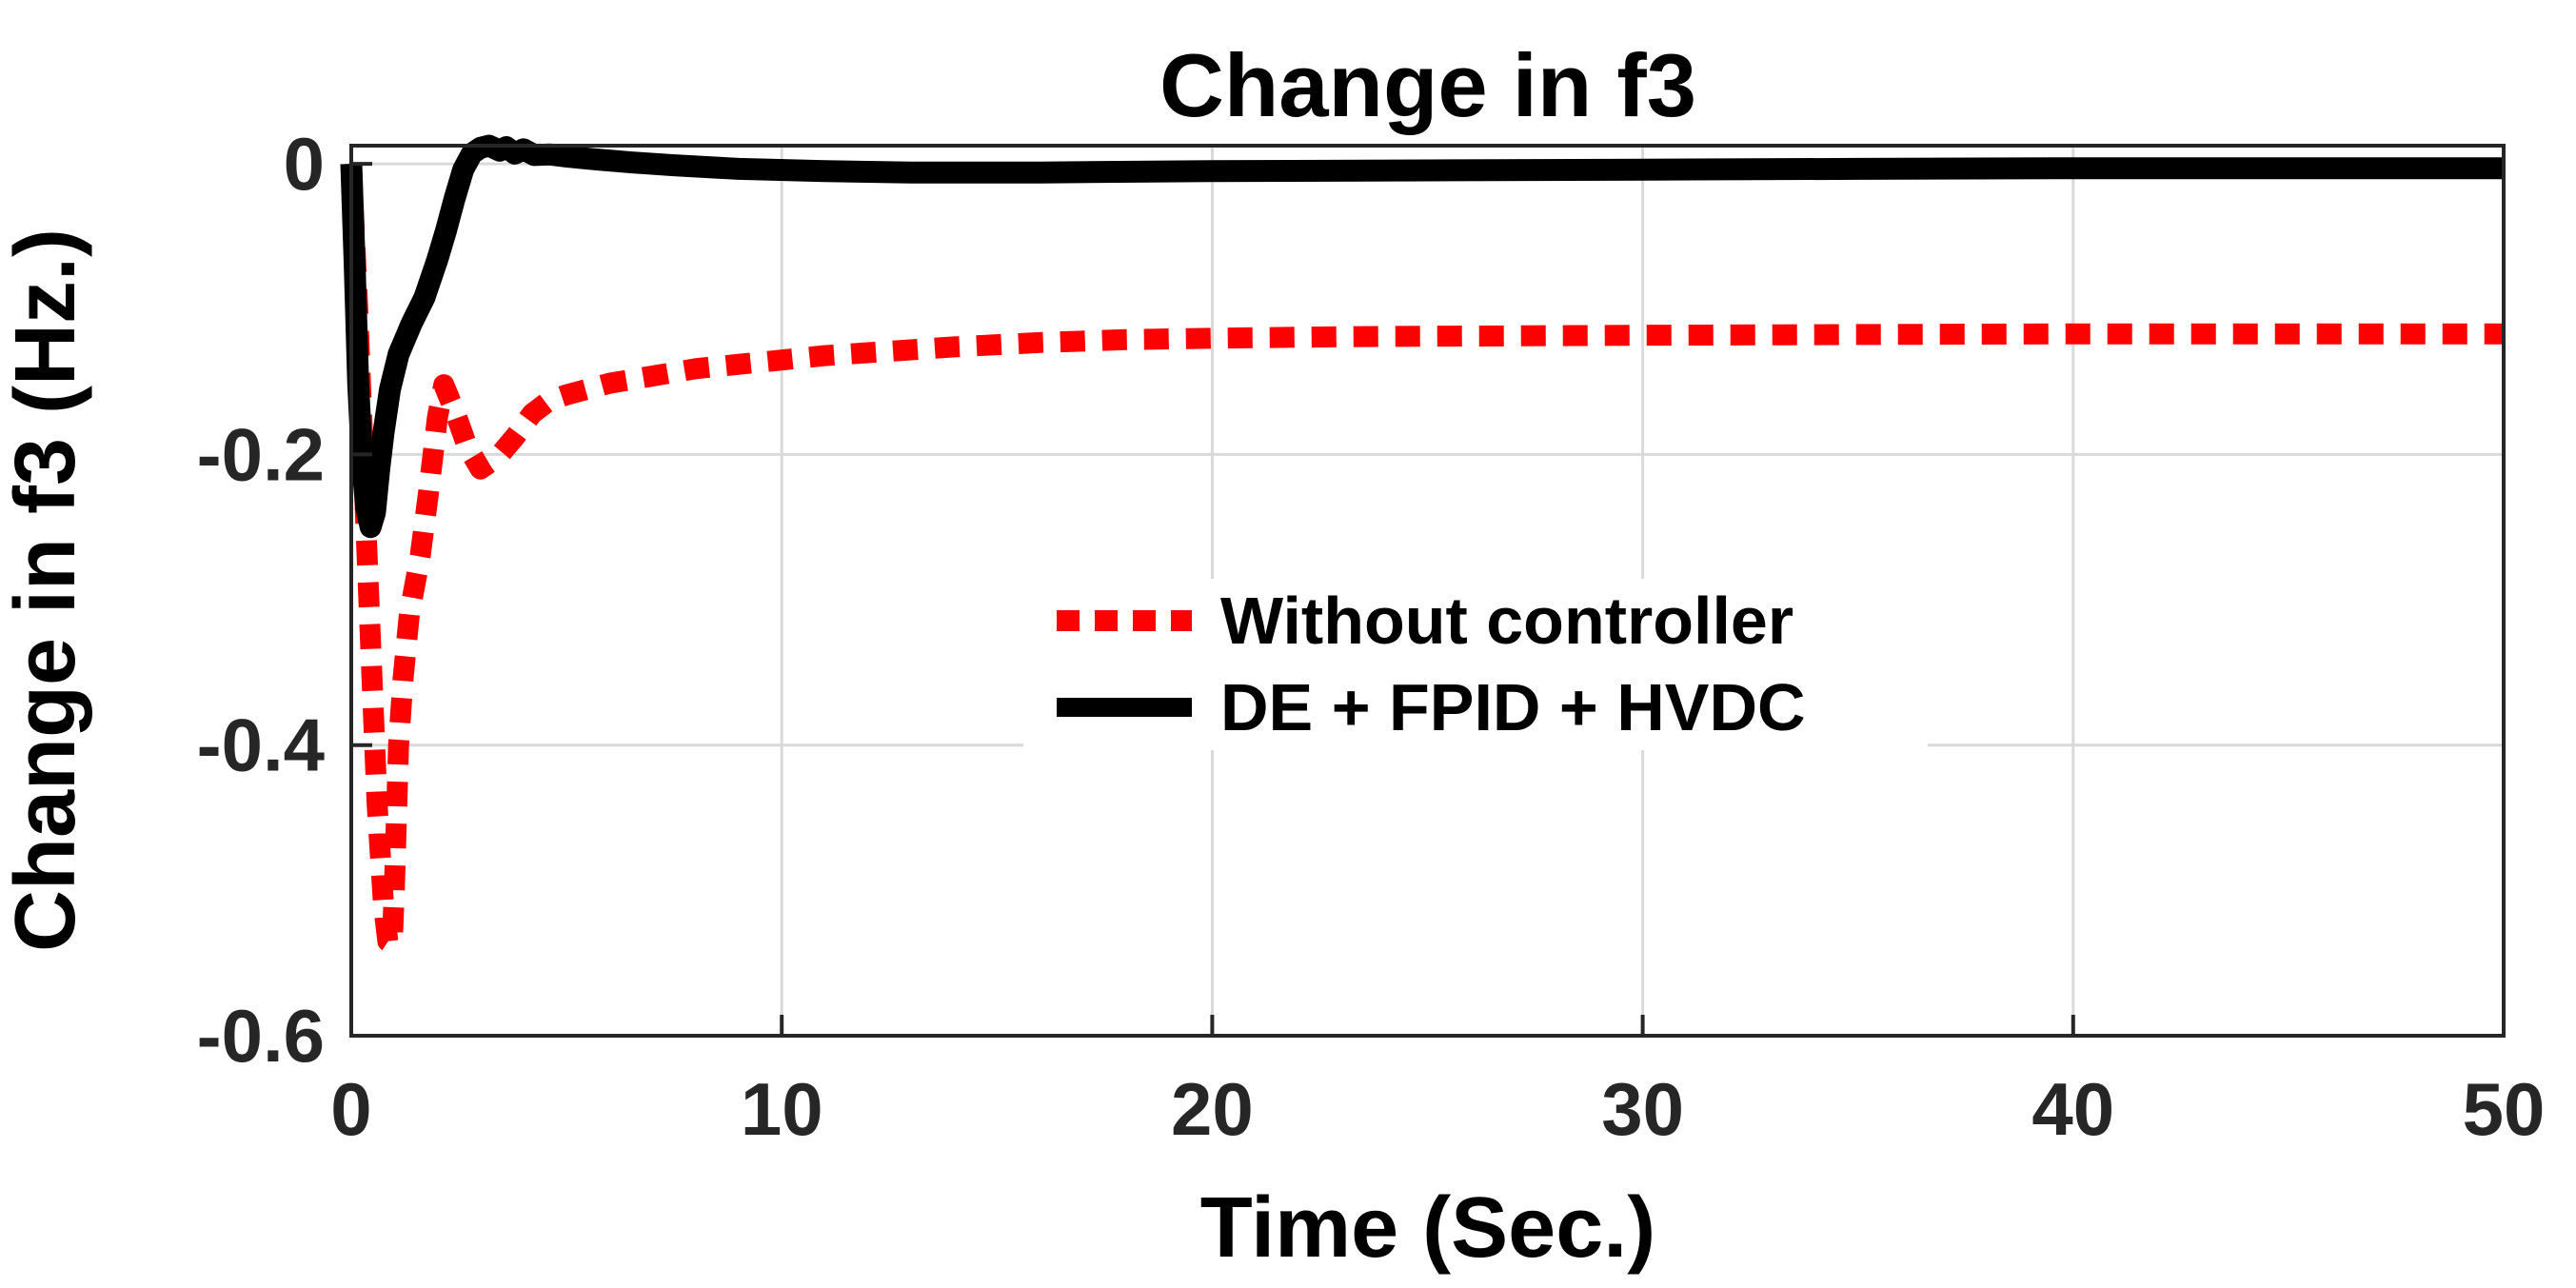 This screenshot has height=1288, width=2576. Describe the element at coordinates (782, 1109) in the screenshot. I see `x-tick-label: 10` at that location.